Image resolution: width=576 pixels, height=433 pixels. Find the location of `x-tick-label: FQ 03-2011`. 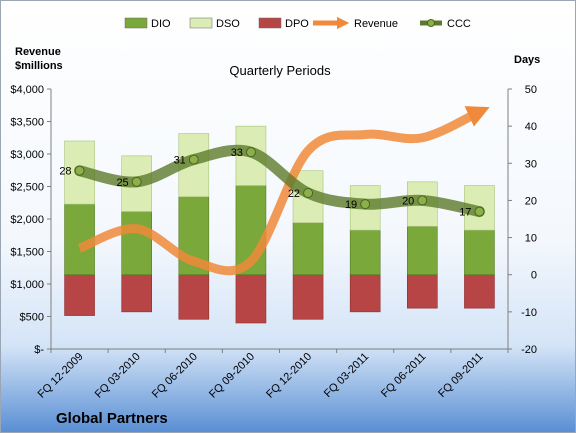

x-tick-label: FQ 03-2011 is located at coordinates (346, 375).